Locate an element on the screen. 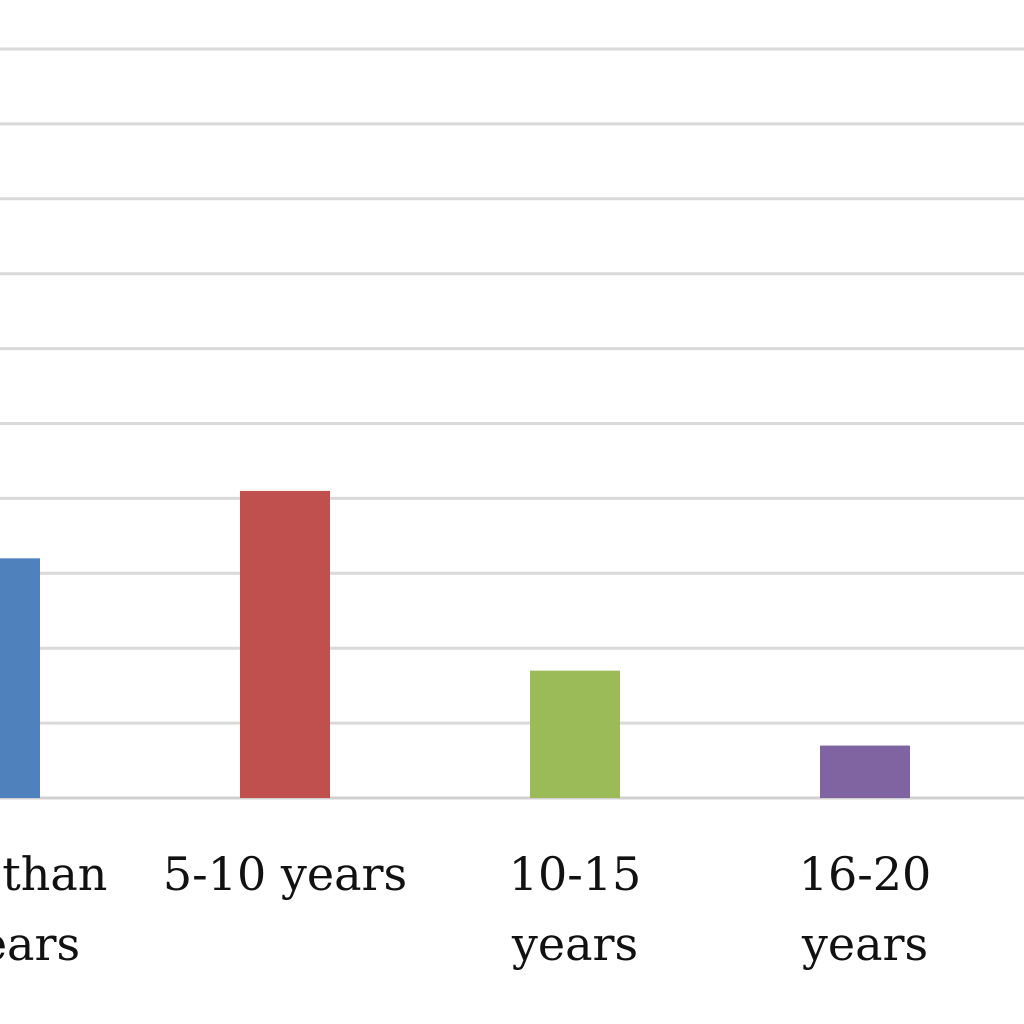 The image size is (1024, 1024). category-label: 10-15 years is located at coordinates (575, 909).